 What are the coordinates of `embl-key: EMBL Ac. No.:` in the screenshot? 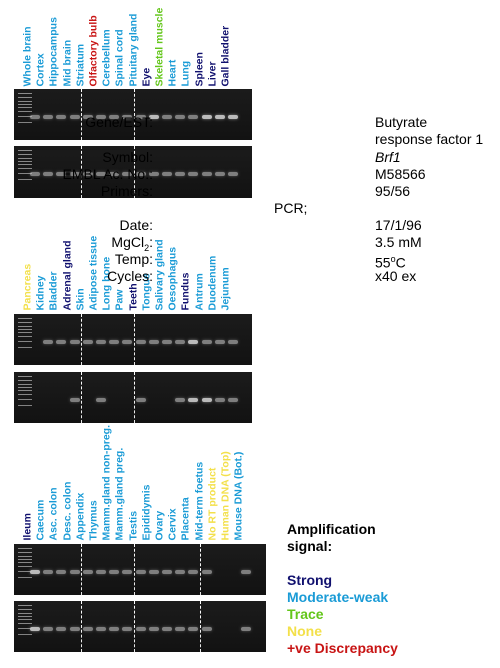 It's located at (107, 174).